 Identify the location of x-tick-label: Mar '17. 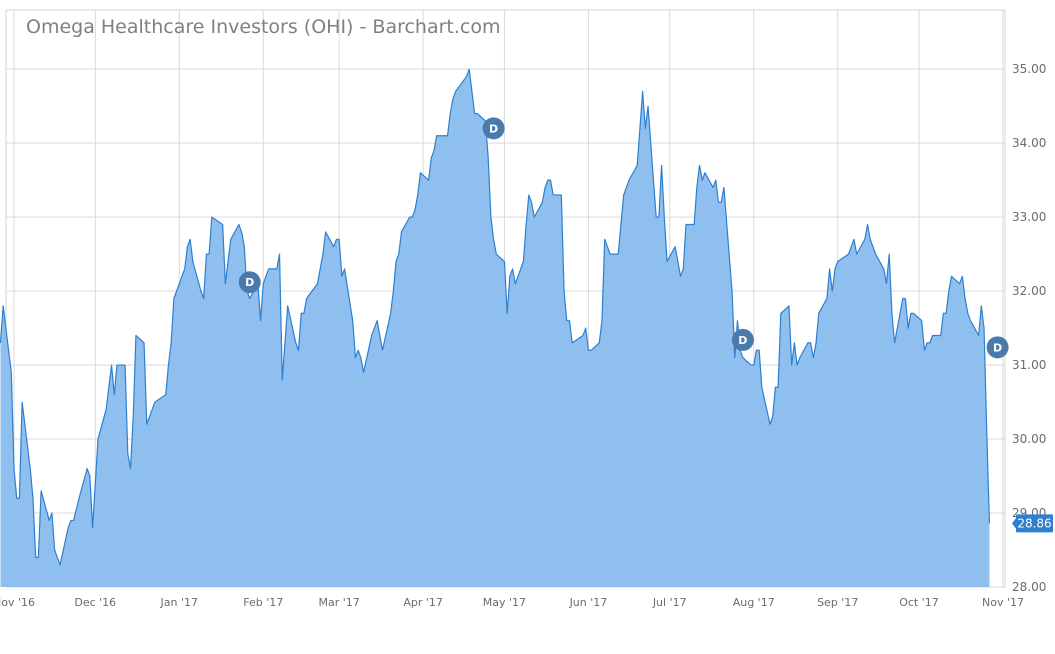
(339, 602).